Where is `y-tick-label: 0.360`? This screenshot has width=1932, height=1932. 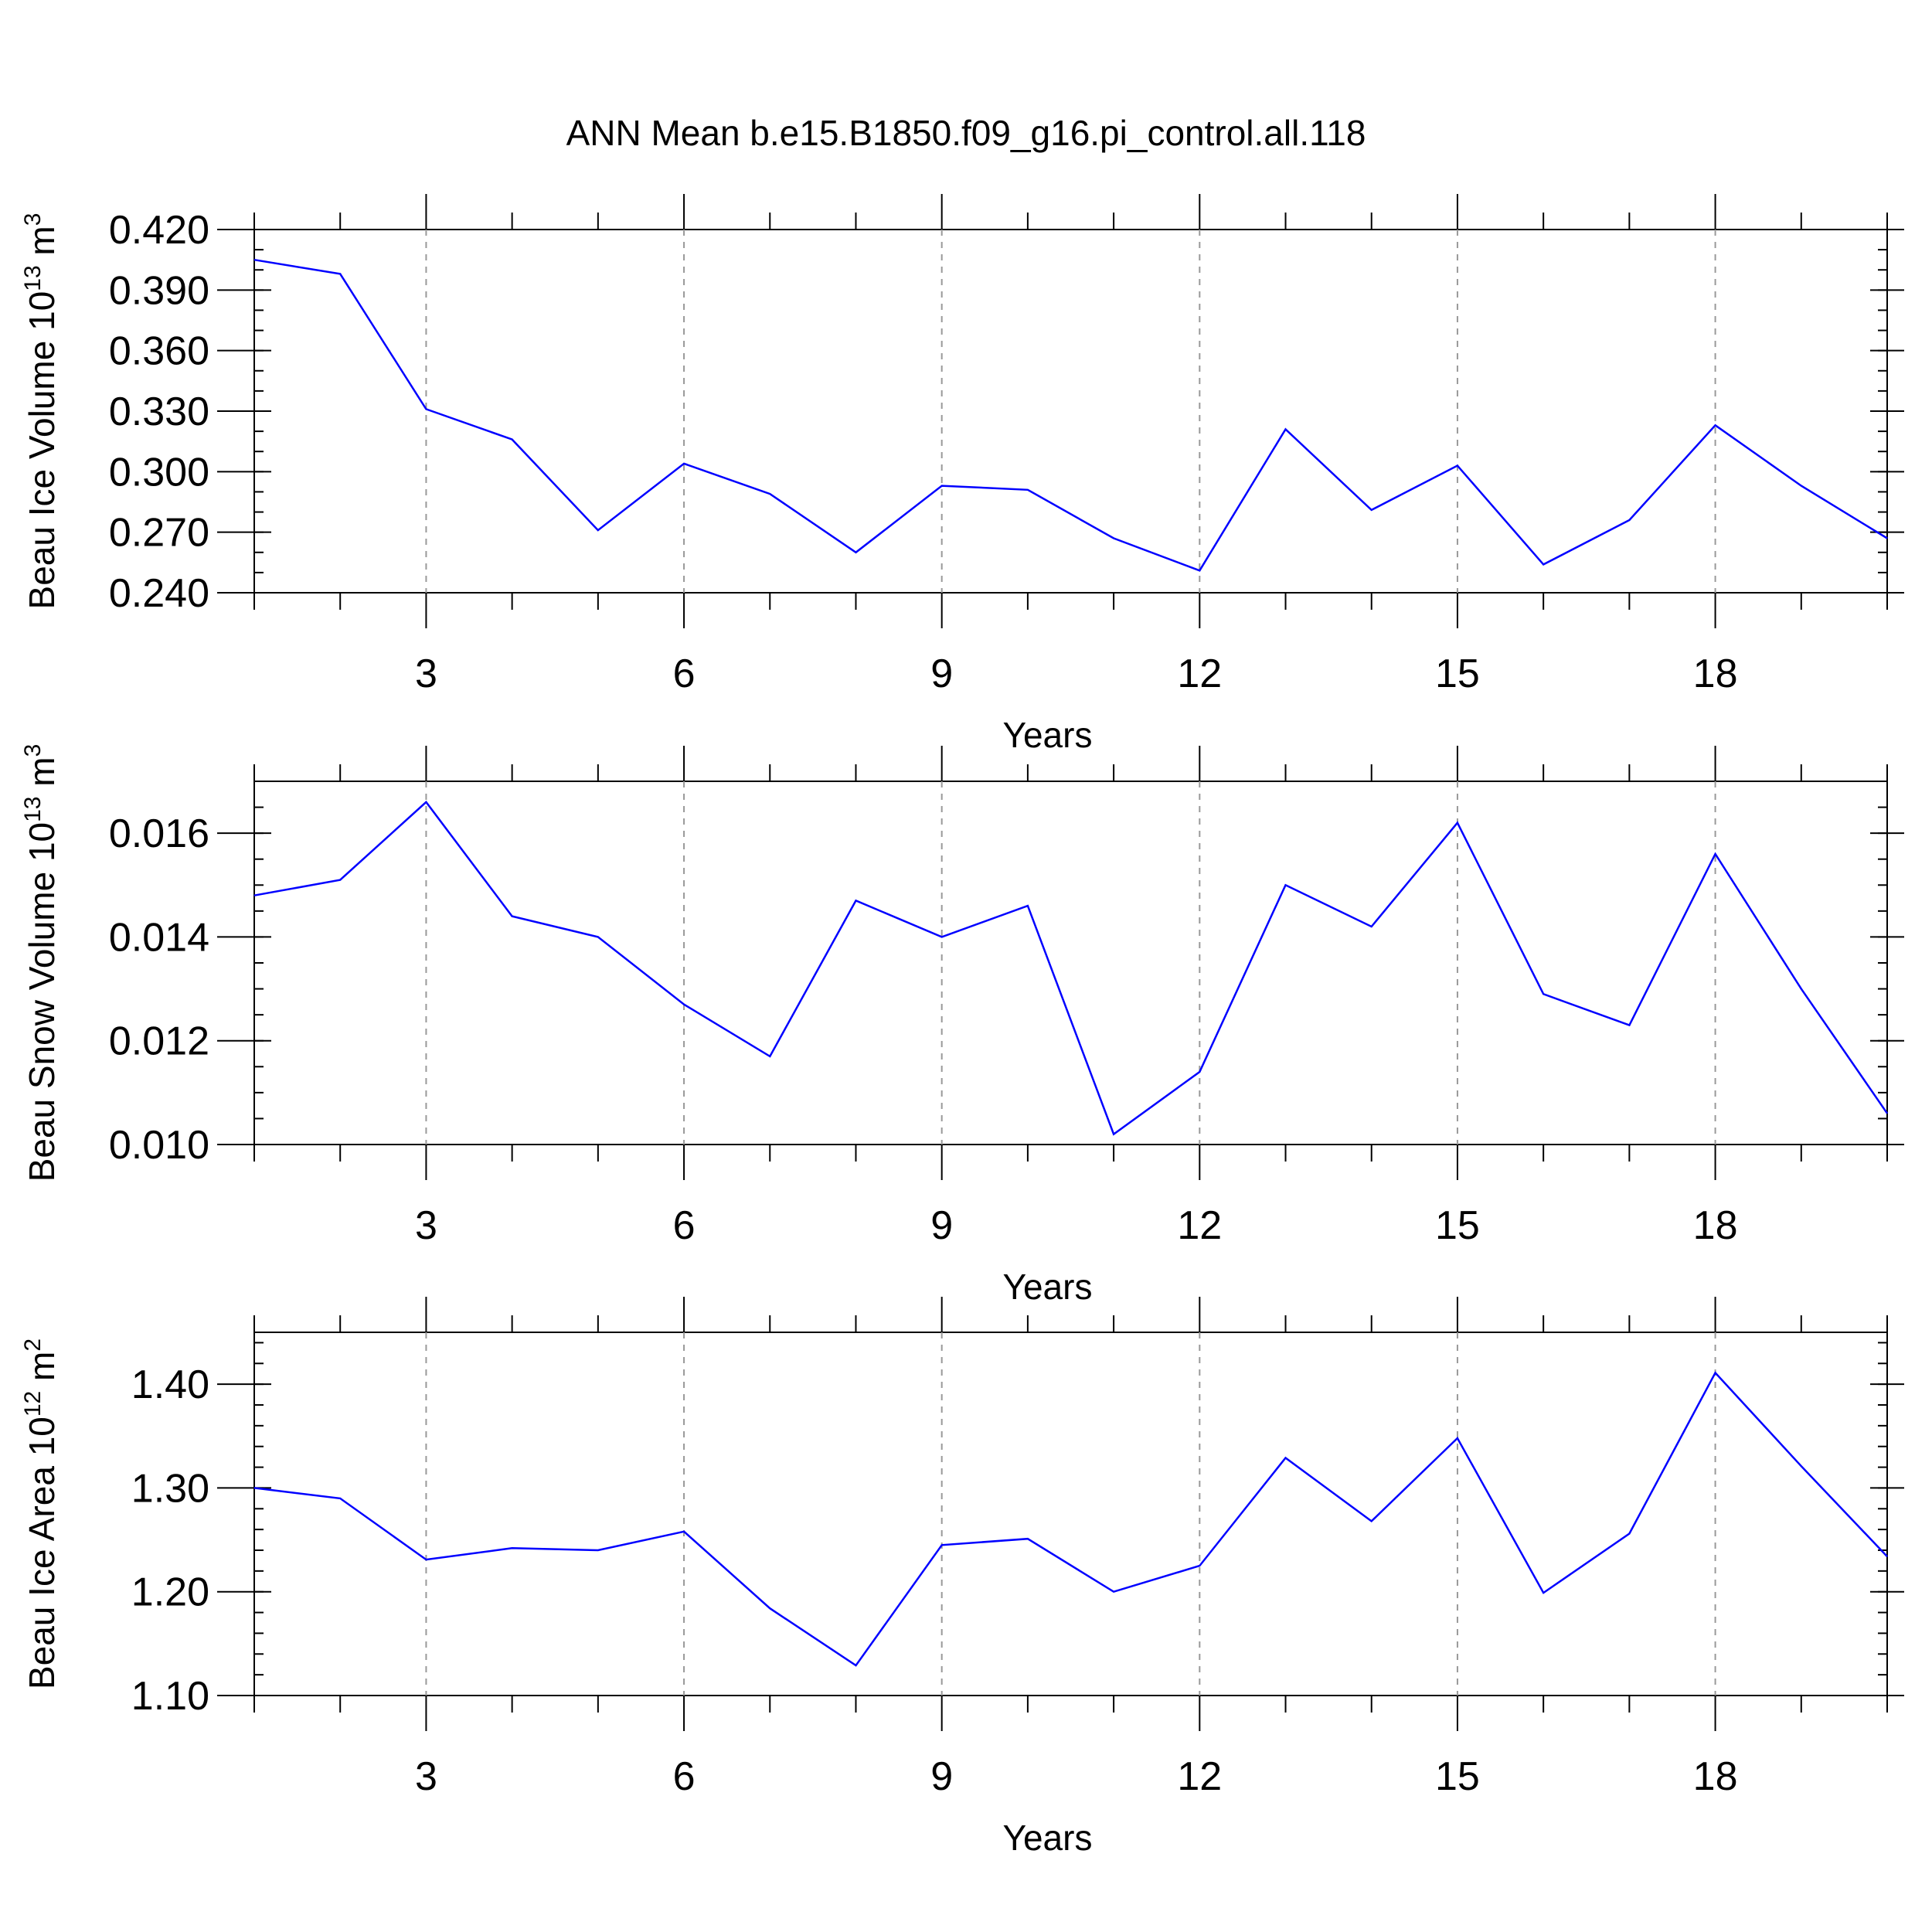
y-tick-label: 0.360 is located at coordinates (159, 351).